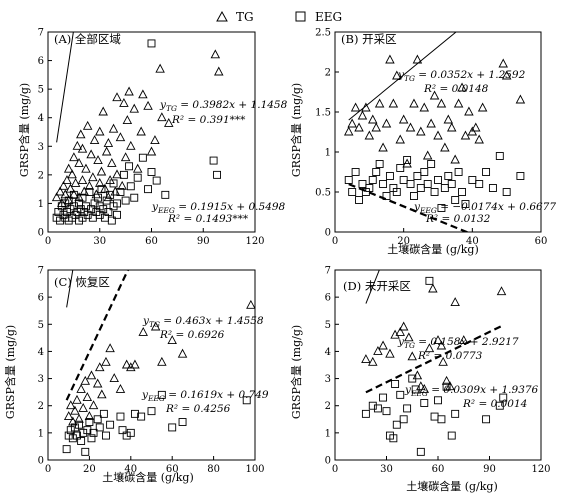  I want to click on panel-c-fit-eeg-r2: R² = 0.4256, so click(198, 409).